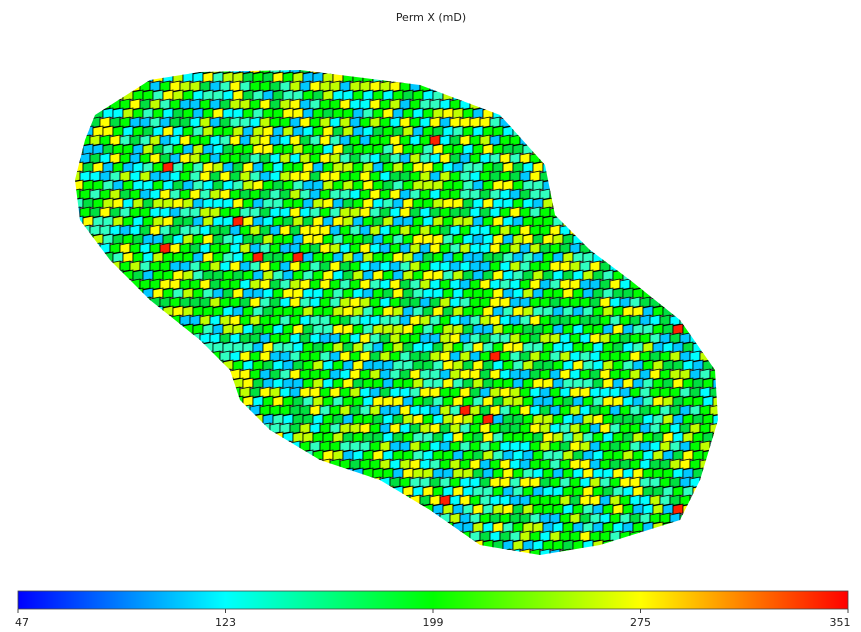 The image size is (861, 632). What do you see at coordinates (433, 600) in the screenshot?
I see `colorbar` at bounding box center [433, 600].